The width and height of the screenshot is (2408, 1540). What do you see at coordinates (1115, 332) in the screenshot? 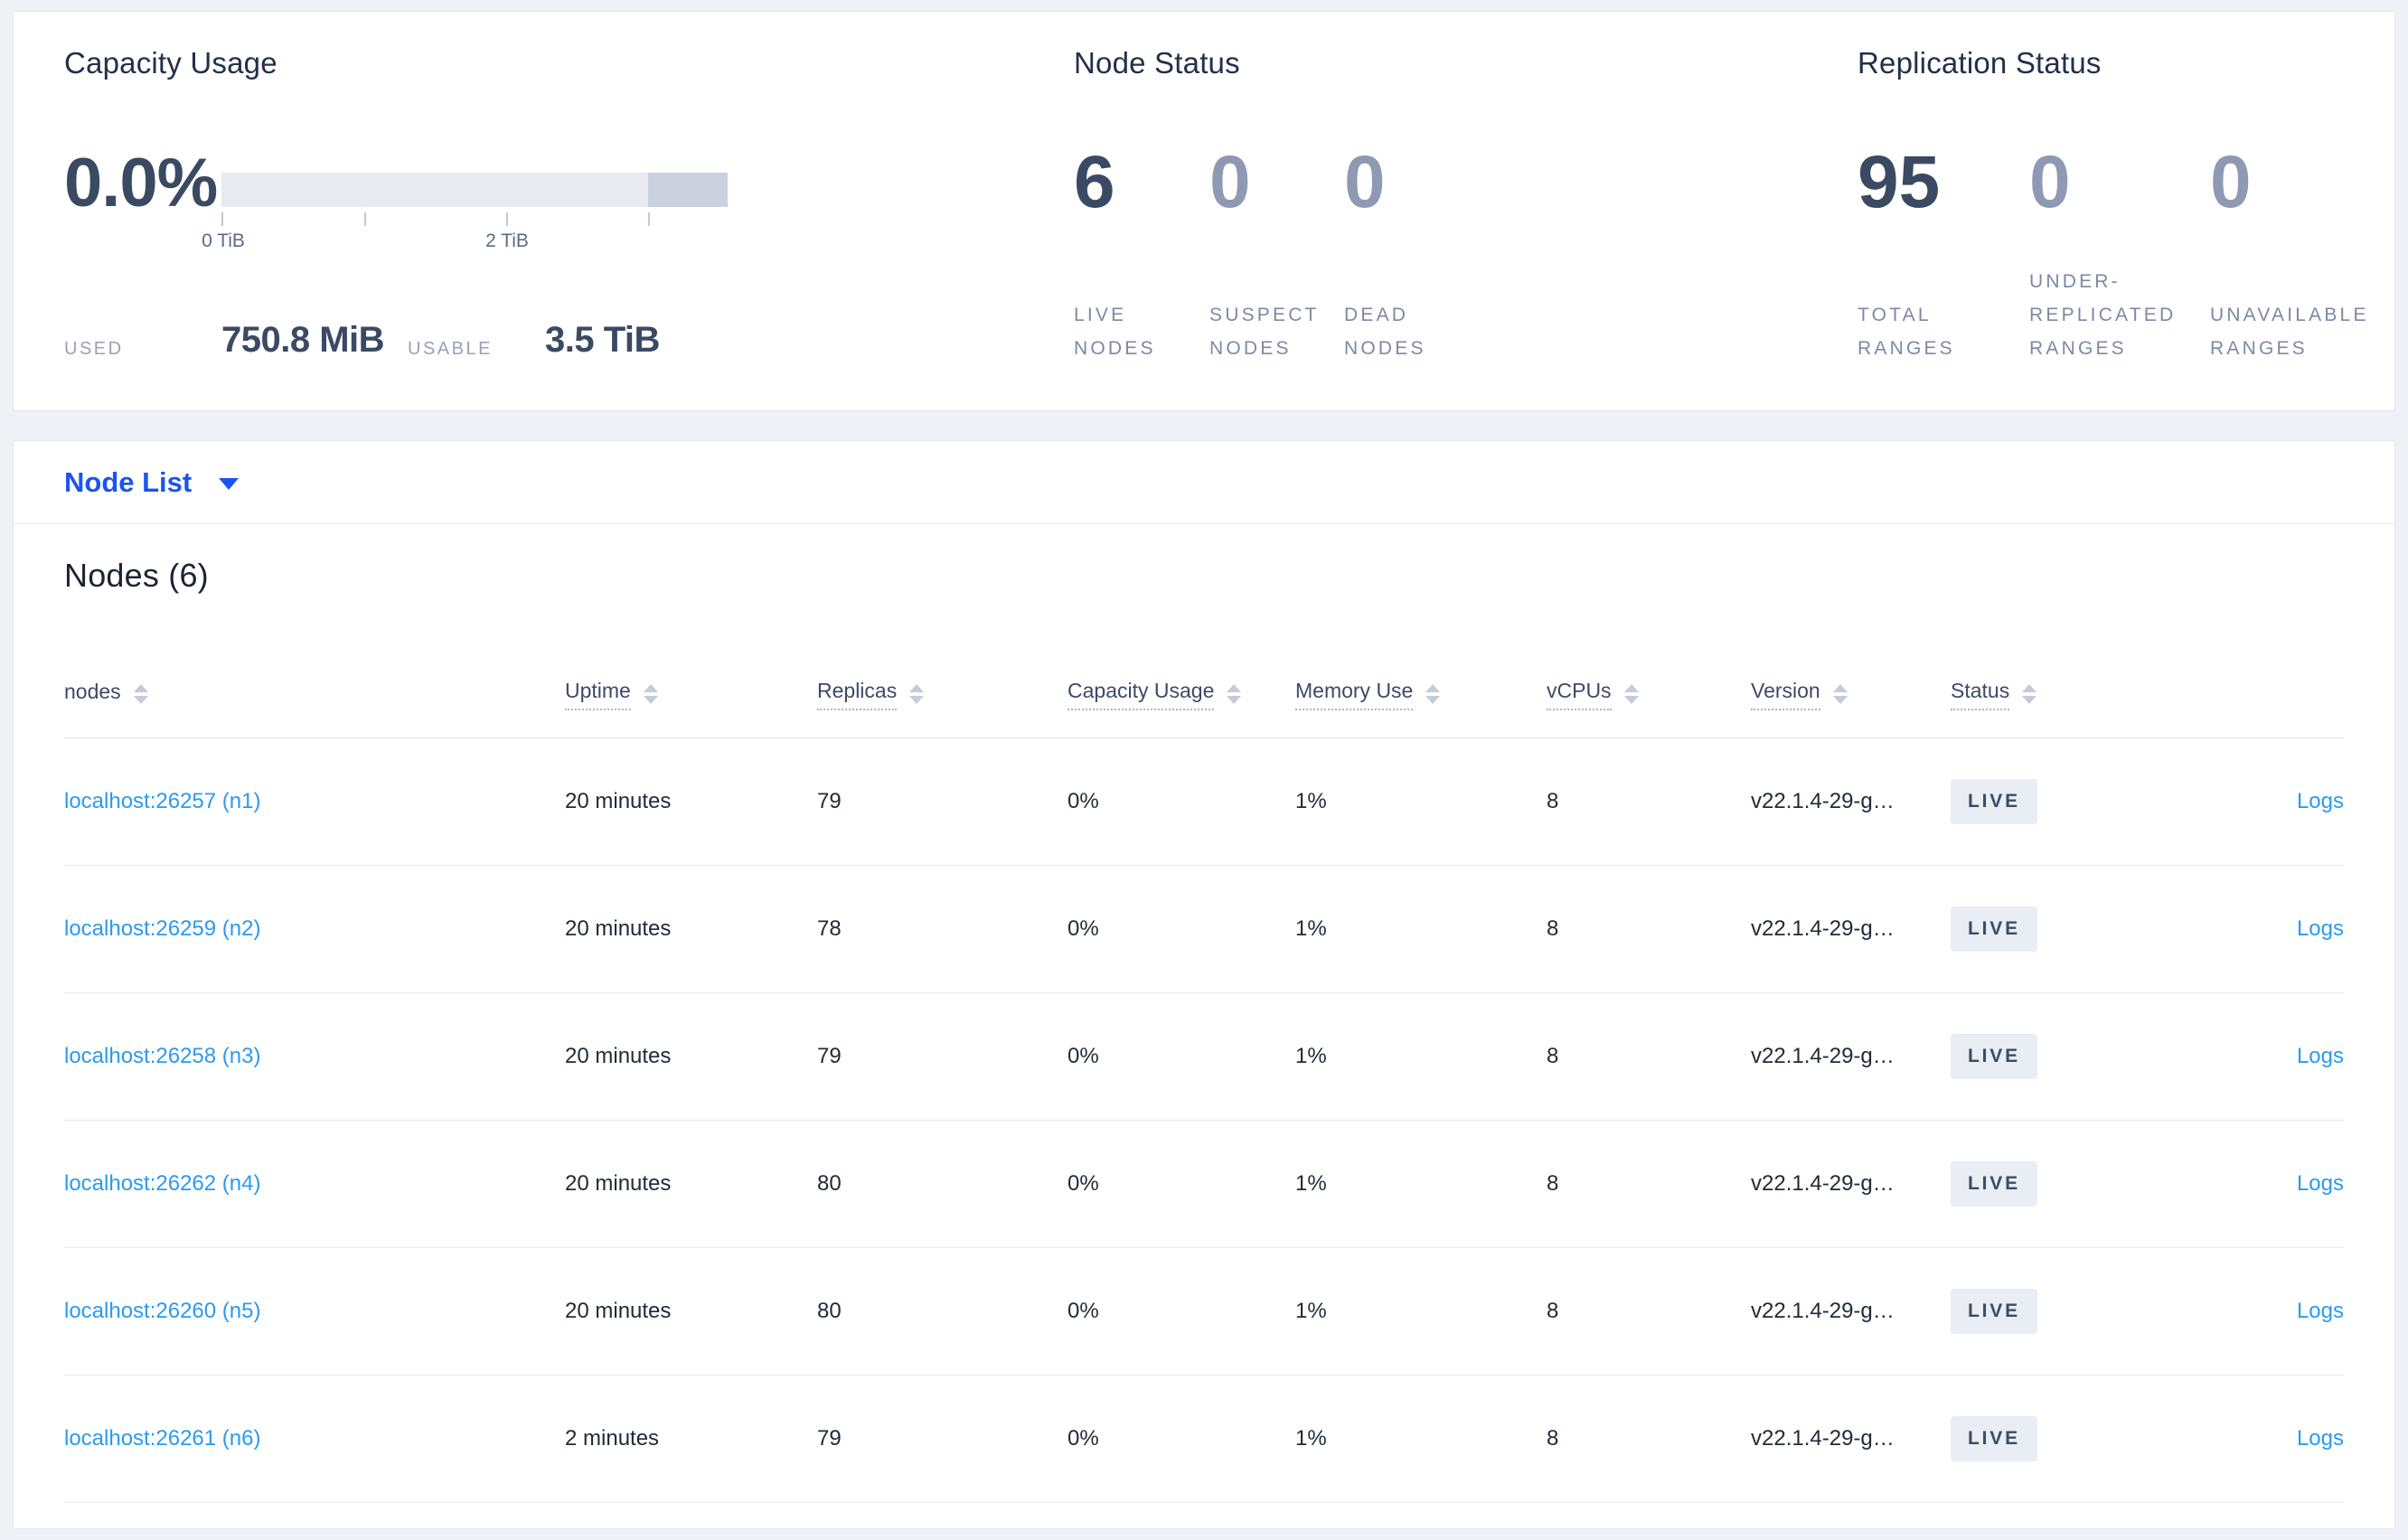
I see `stat-label: LIVE NODES` at bounding box center [1115, 332].